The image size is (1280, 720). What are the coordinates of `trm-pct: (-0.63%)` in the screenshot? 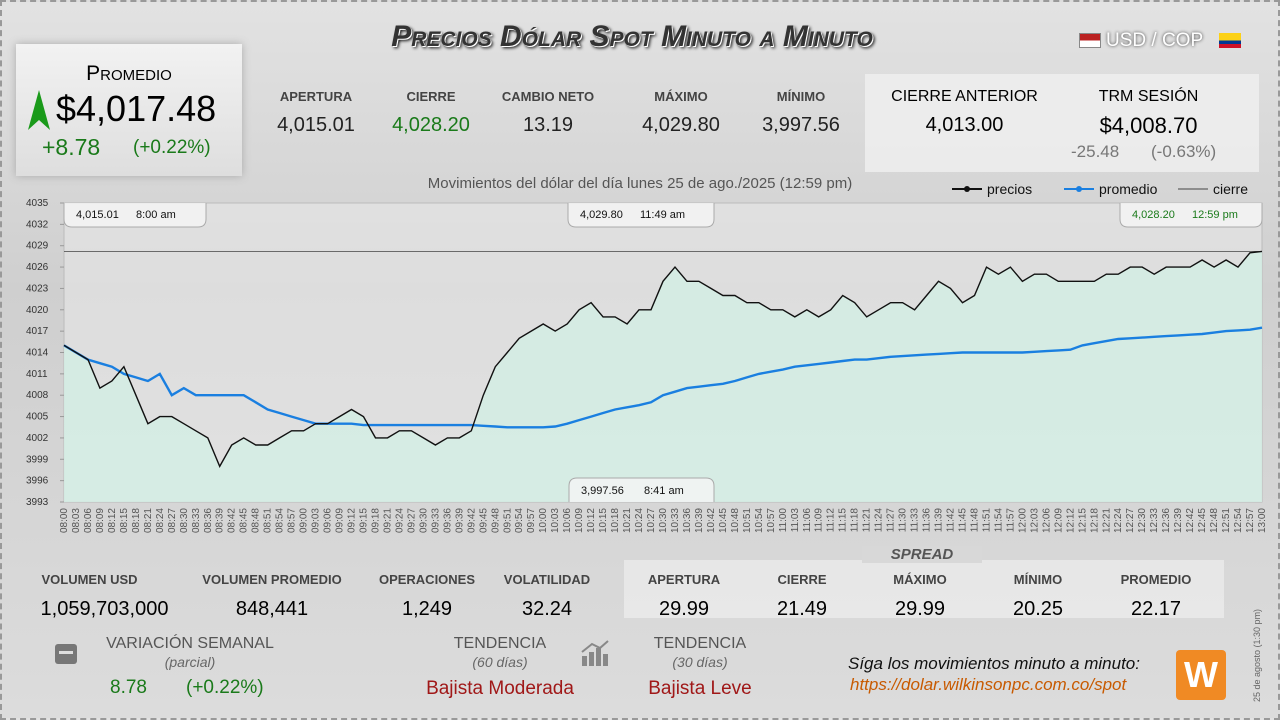 It's located at (1184, 151).